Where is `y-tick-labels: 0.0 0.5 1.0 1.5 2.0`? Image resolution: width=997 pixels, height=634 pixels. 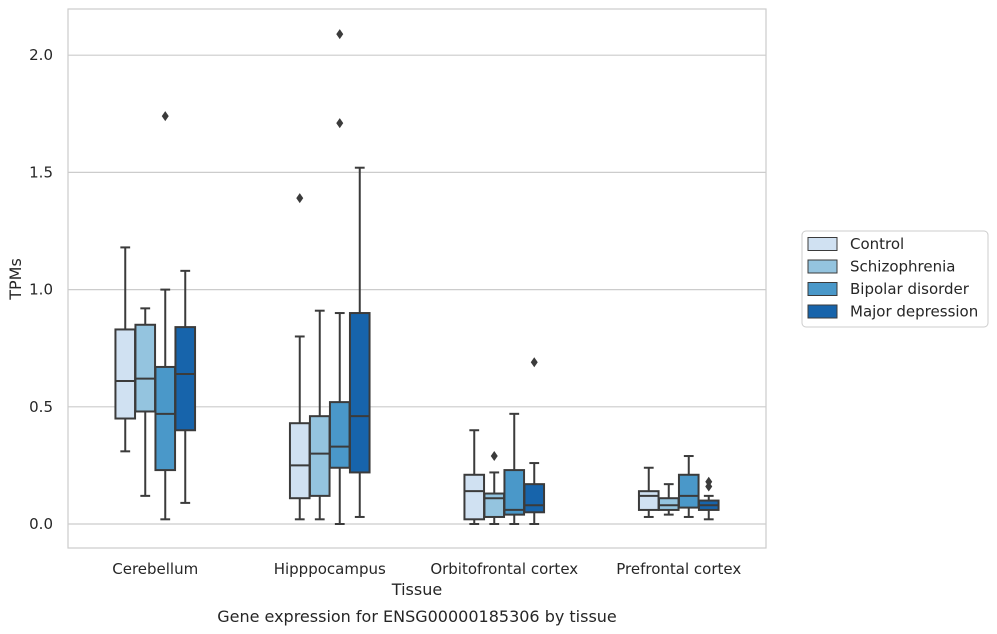 y-tick-labels: 0.0 0.5 1.0 1.5 2.0 is located at coordinates (41, 289).